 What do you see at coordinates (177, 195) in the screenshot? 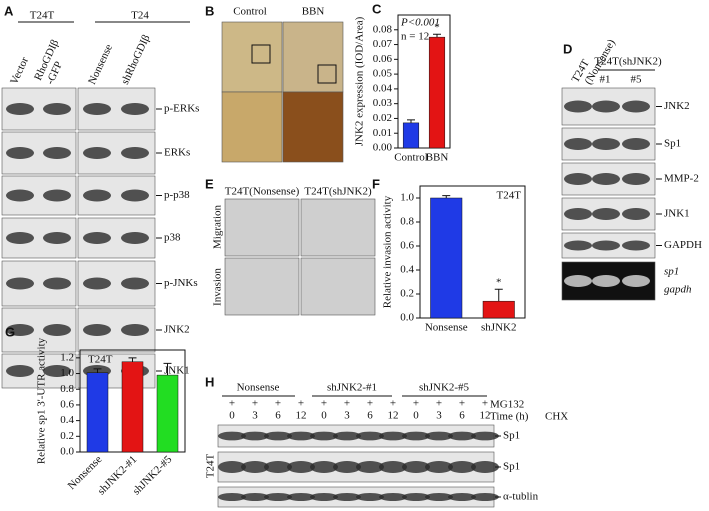
I see `row-label: p-p38` at bounding box center [177, 195].